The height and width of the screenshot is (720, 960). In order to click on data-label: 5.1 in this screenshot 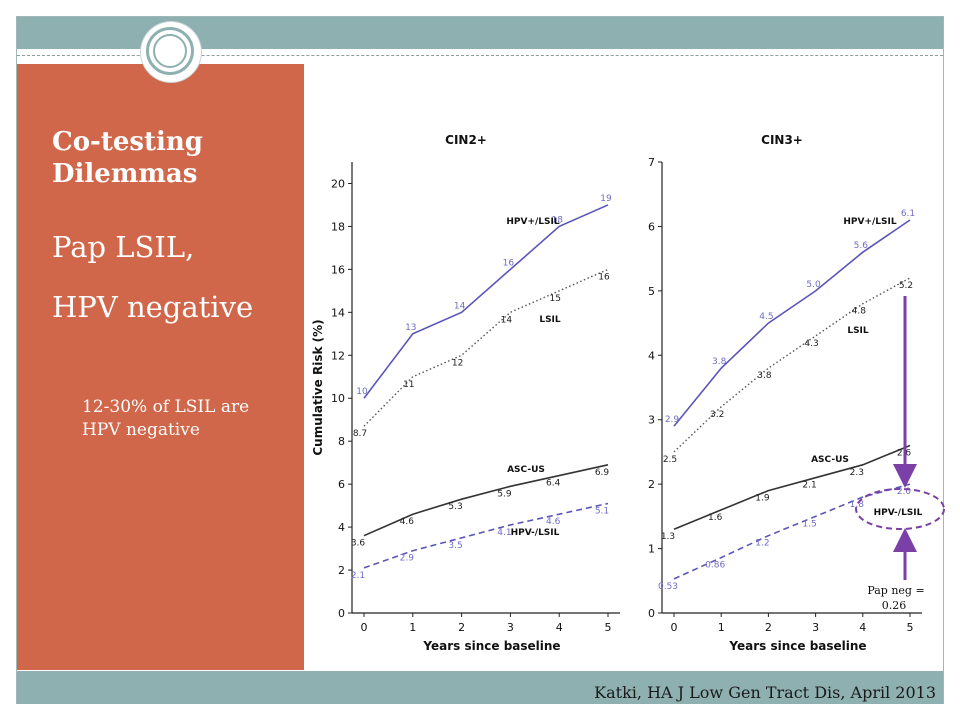, I will do `click(602, 511)`.